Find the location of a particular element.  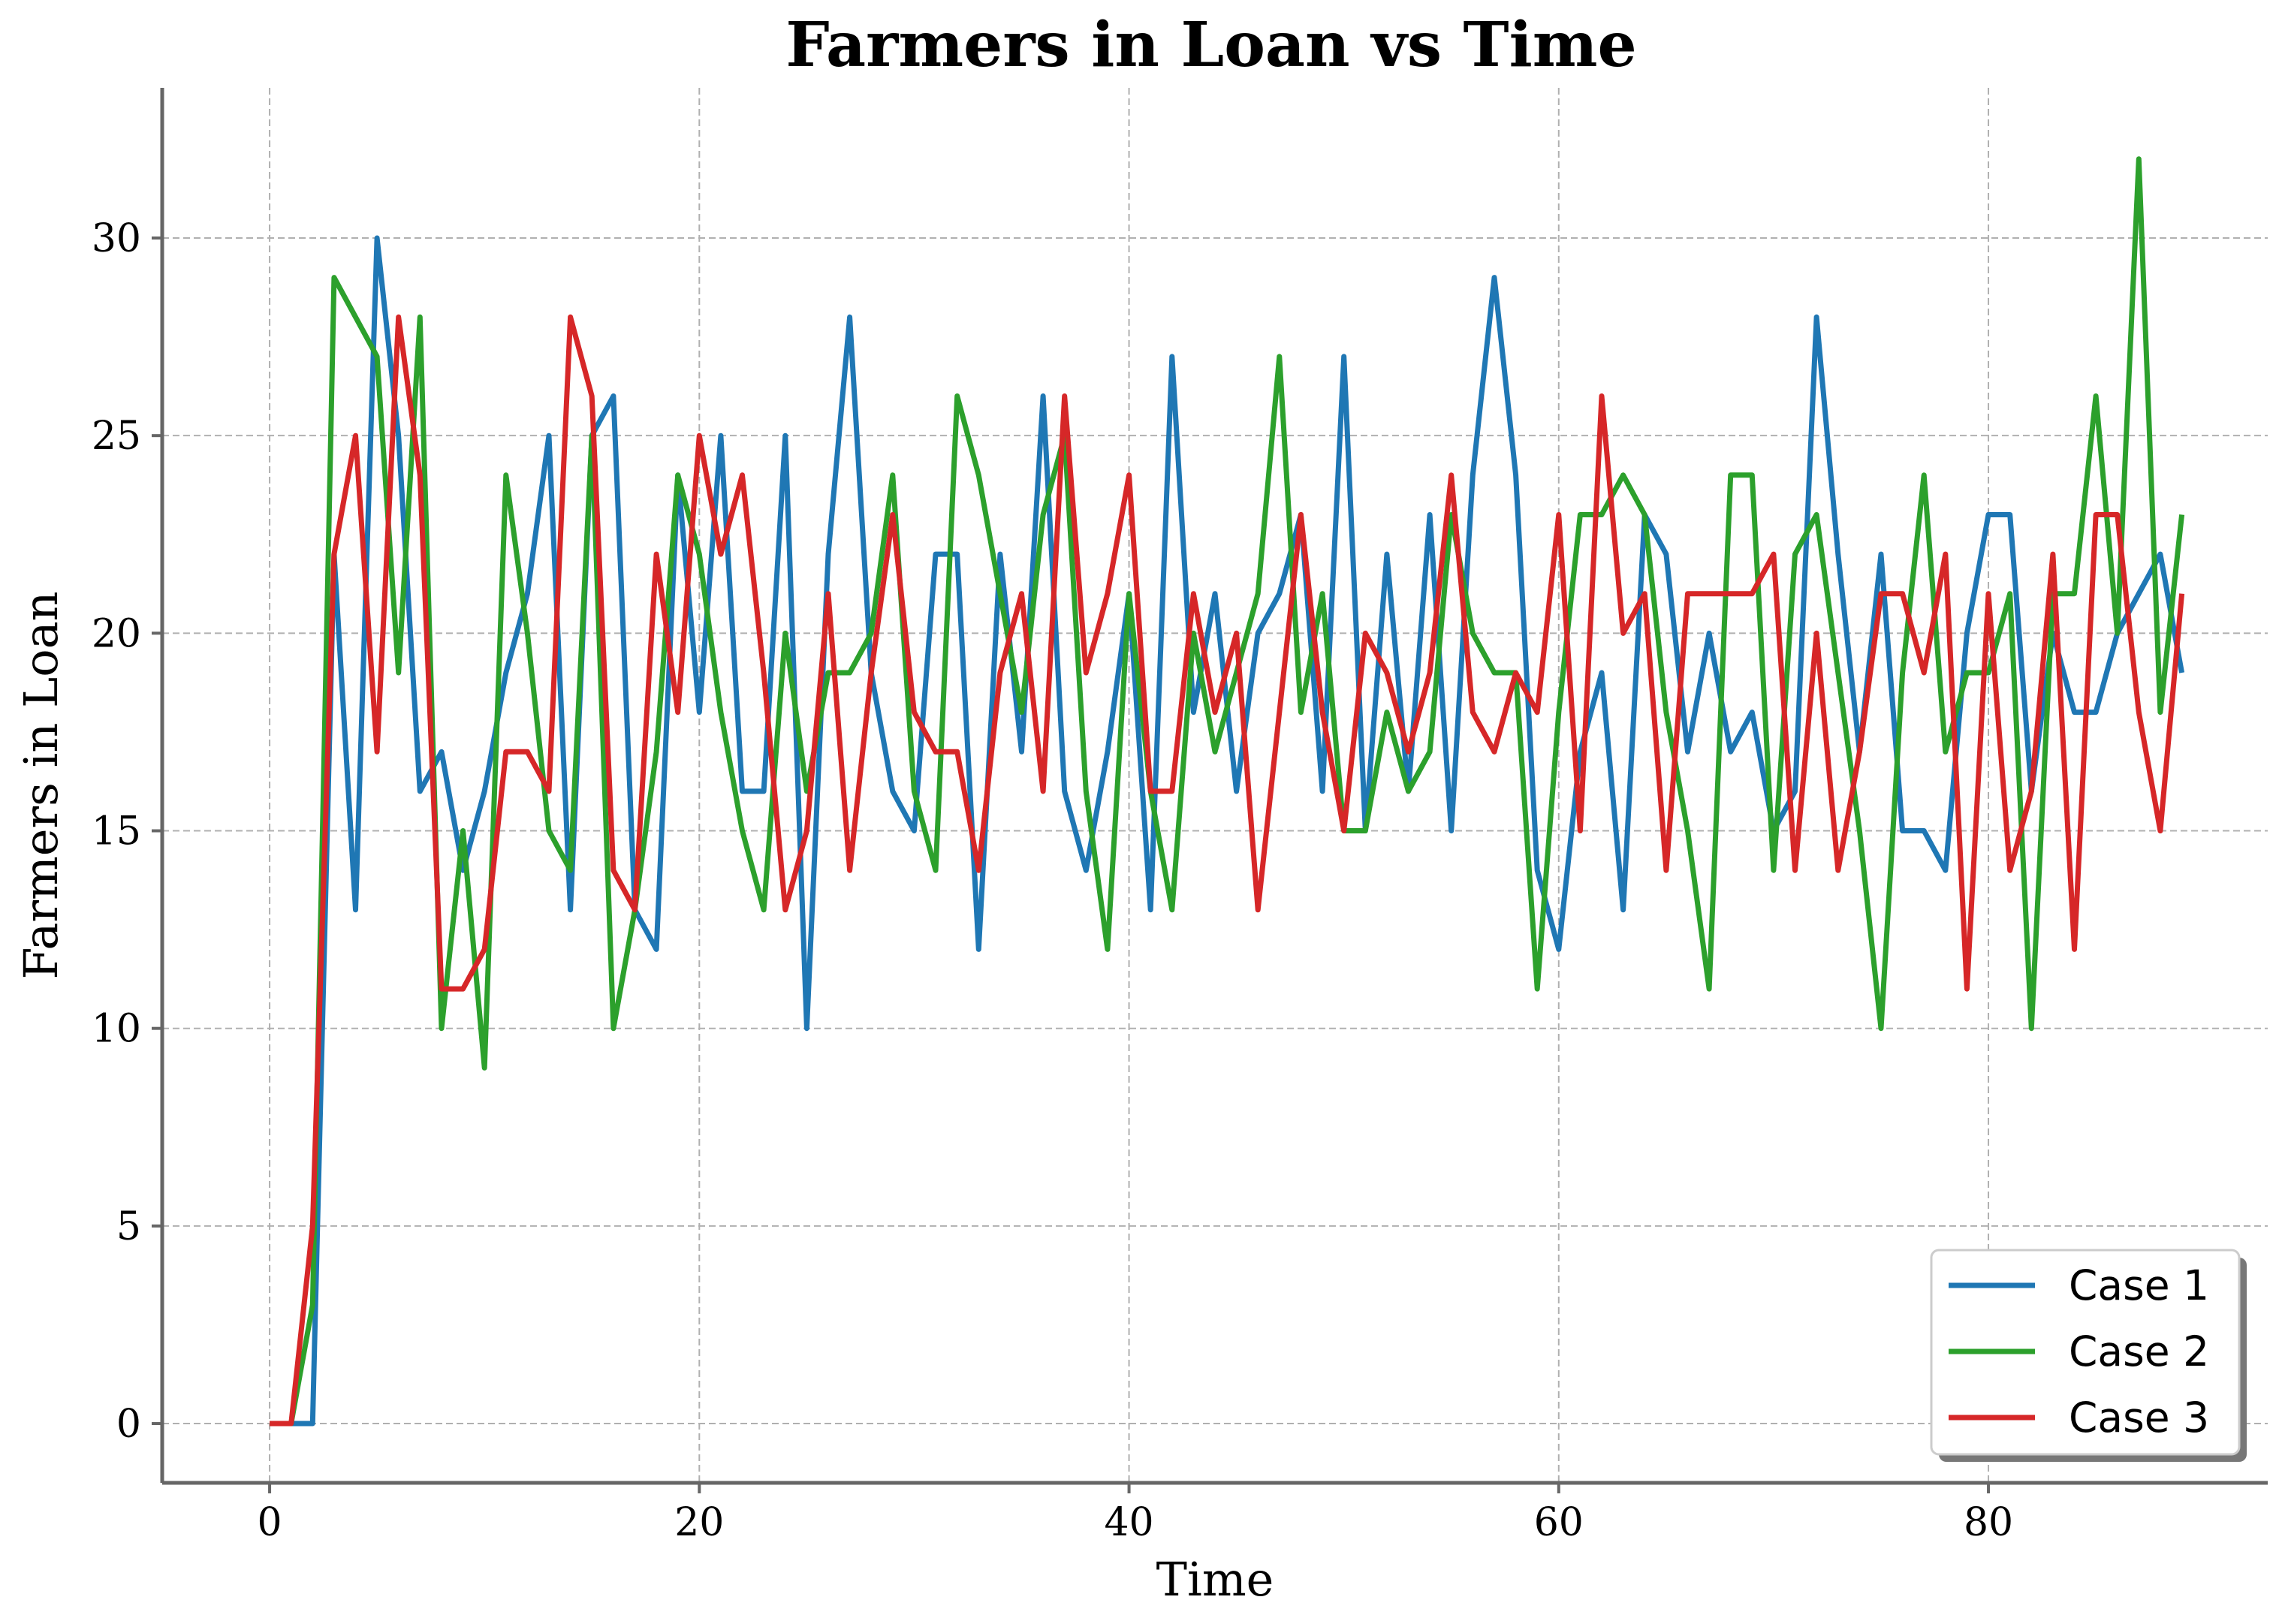

x-axis-label: Time is located at coordinates (1215, 1579).